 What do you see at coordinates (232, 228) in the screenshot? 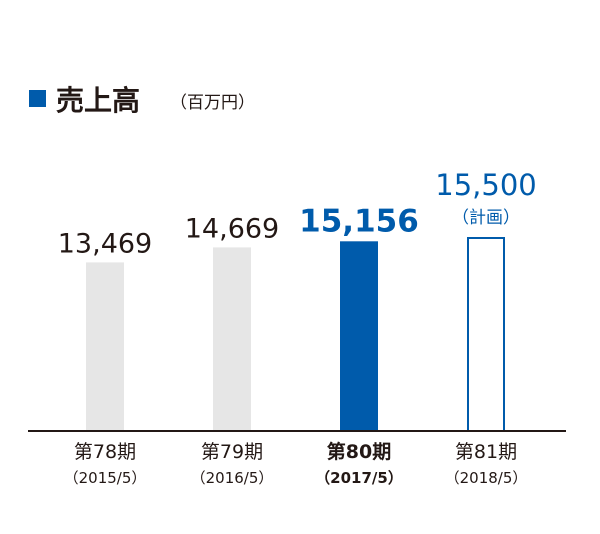
I see `value-label-1: 14,669` at bounding box center [232, 228].